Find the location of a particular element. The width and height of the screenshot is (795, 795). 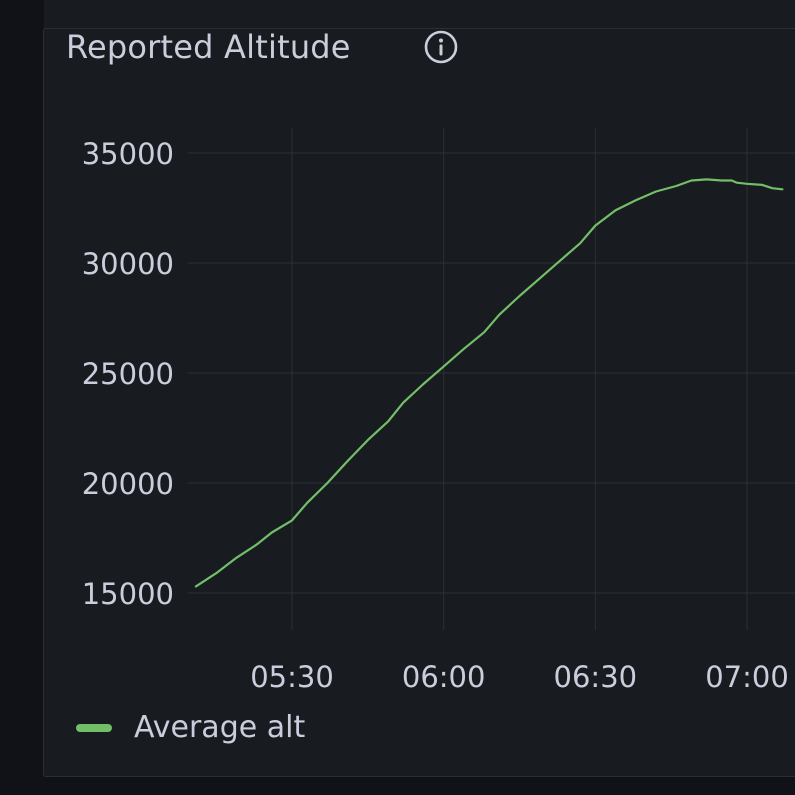

y-tick-label: 35000 is located at coordinates (128, 154).